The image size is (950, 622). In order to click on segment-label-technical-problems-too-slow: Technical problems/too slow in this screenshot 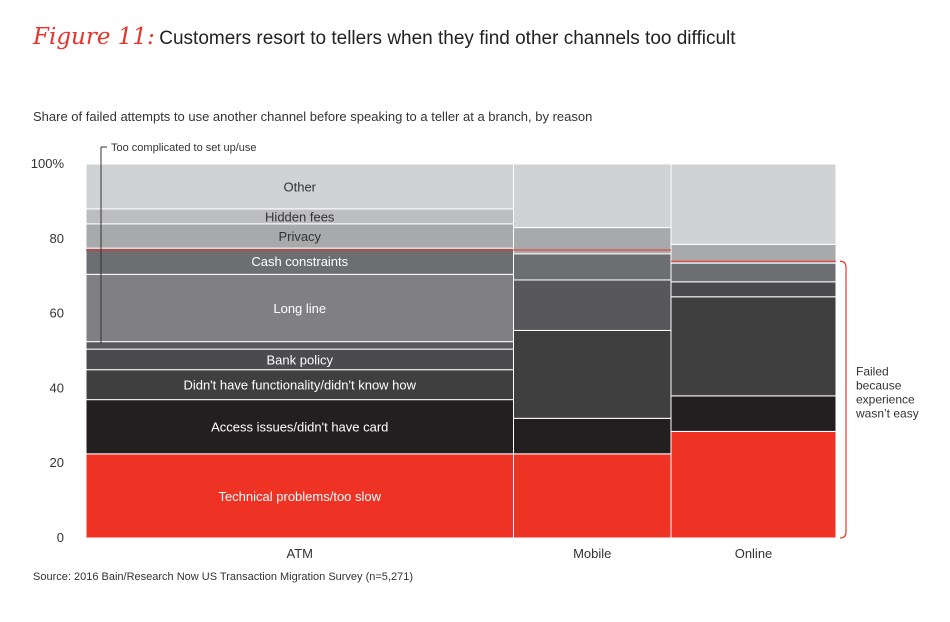, I will do `click(299, 496)`.